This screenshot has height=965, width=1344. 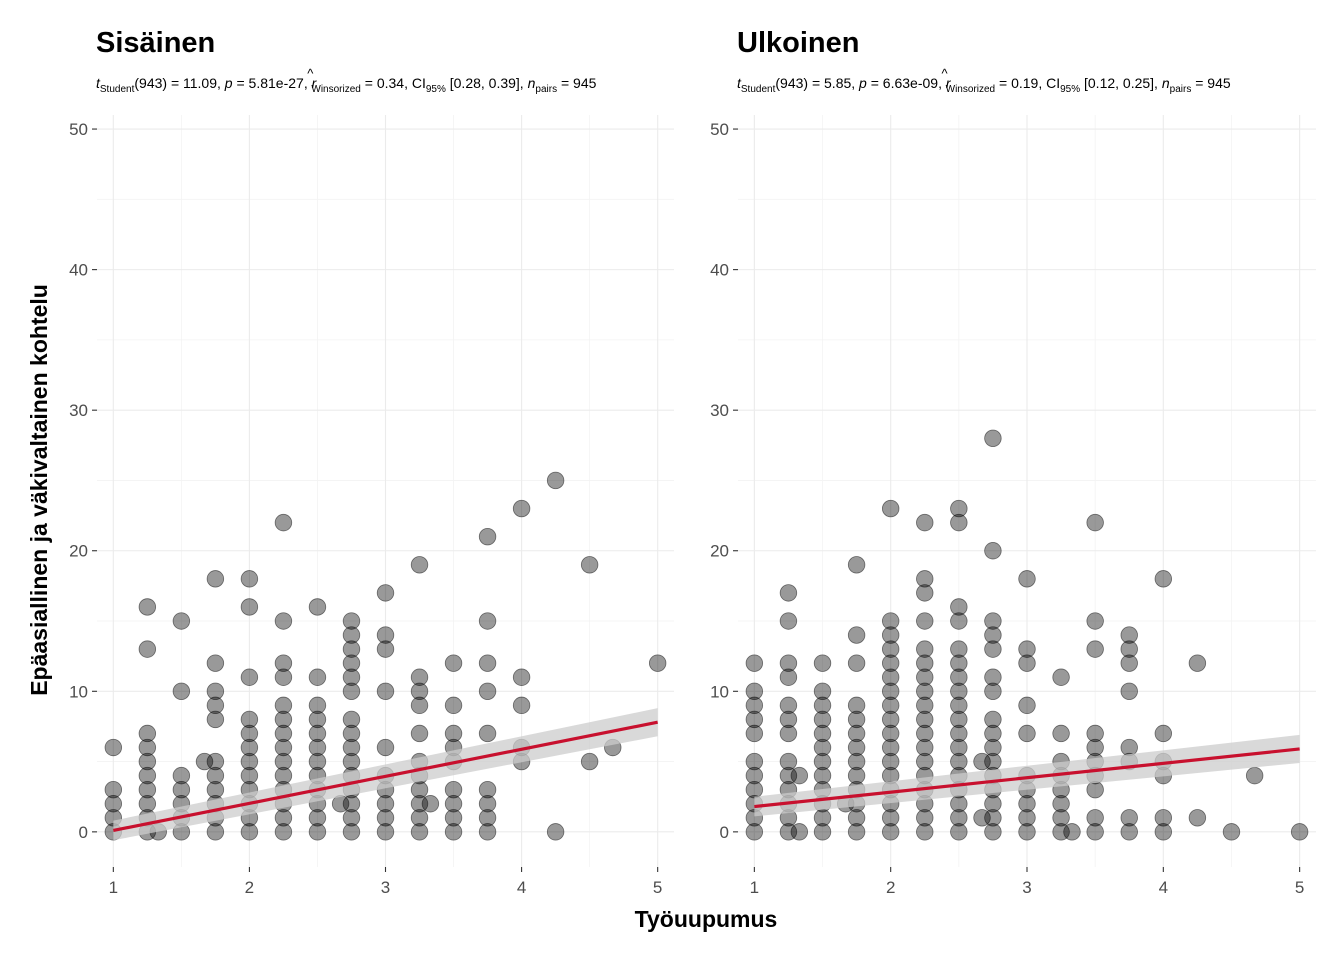 I want to click on y-tick-label: 40, so click(x=78, y=270).